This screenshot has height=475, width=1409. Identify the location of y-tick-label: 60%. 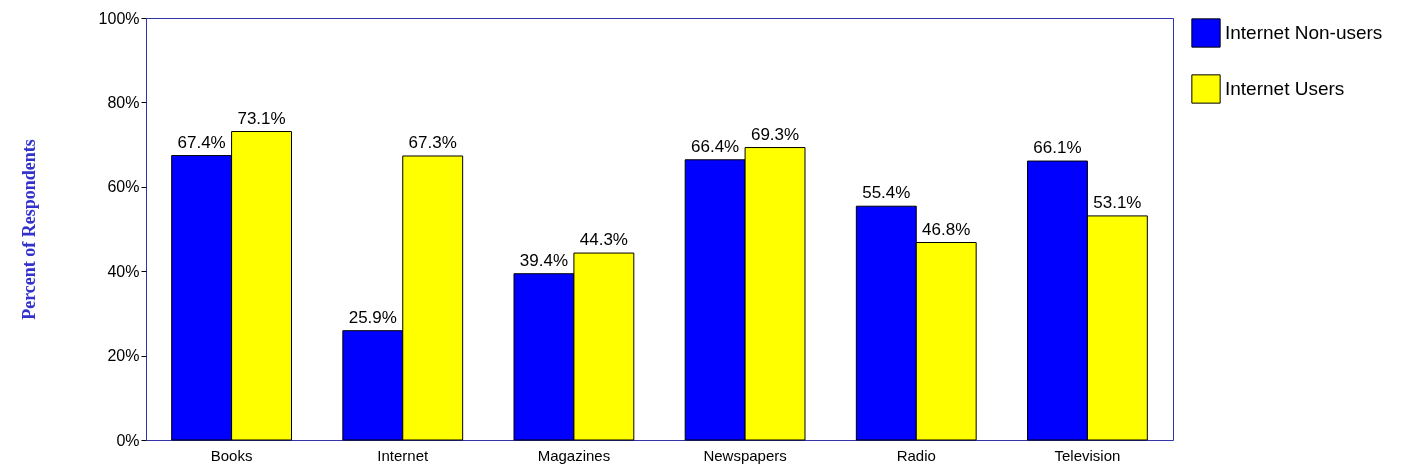
(123, 187).